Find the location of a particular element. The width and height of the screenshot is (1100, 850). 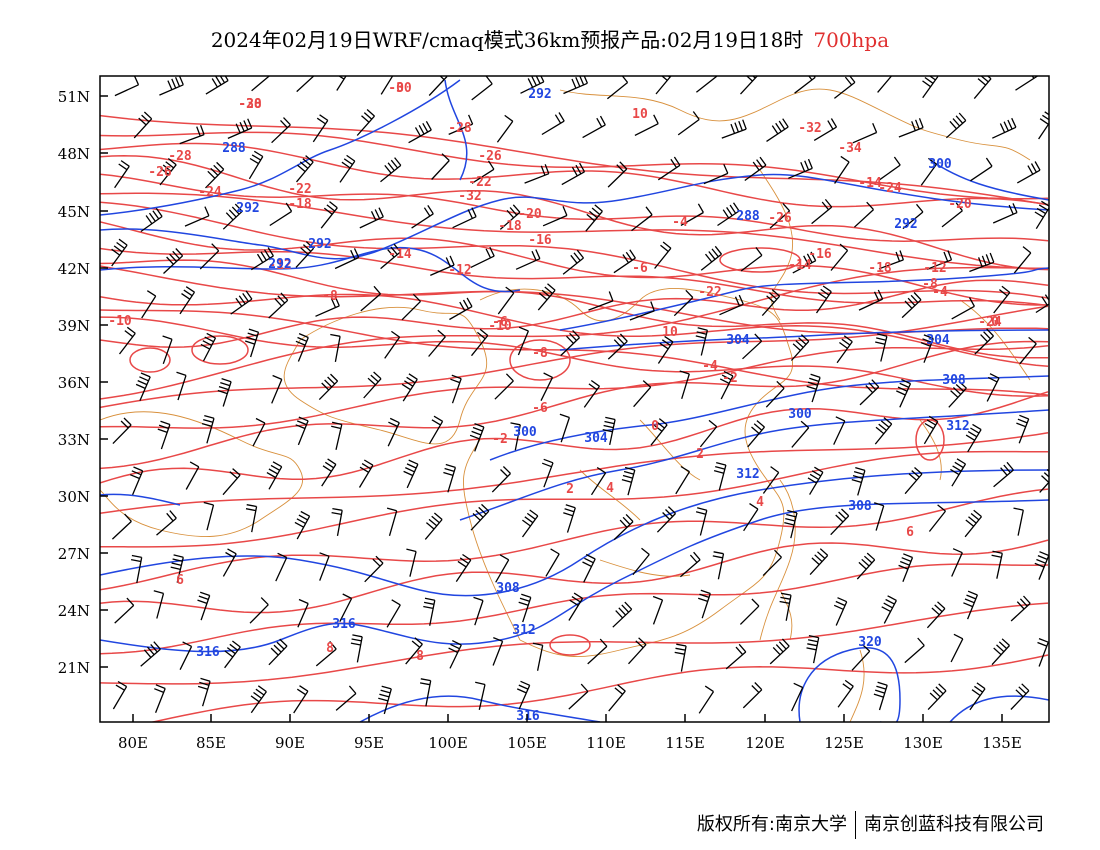

height-label: 316 is located at coordinates (344, 624).